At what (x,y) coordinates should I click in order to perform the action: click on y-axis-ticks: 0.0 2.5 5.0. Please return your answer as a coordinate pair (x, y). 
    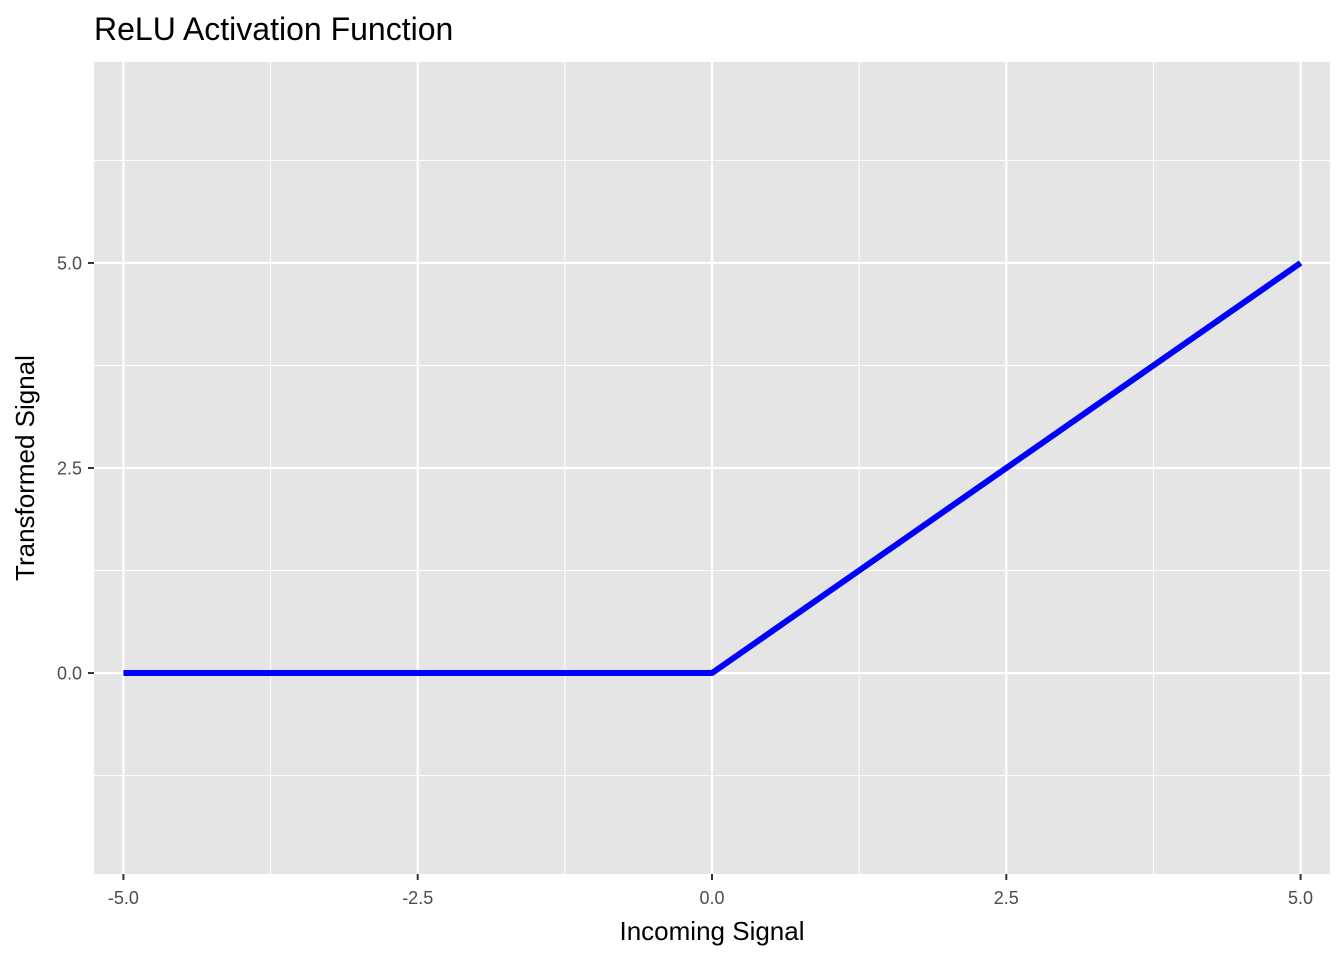
    Looking at the image, I should click on (75, 468).